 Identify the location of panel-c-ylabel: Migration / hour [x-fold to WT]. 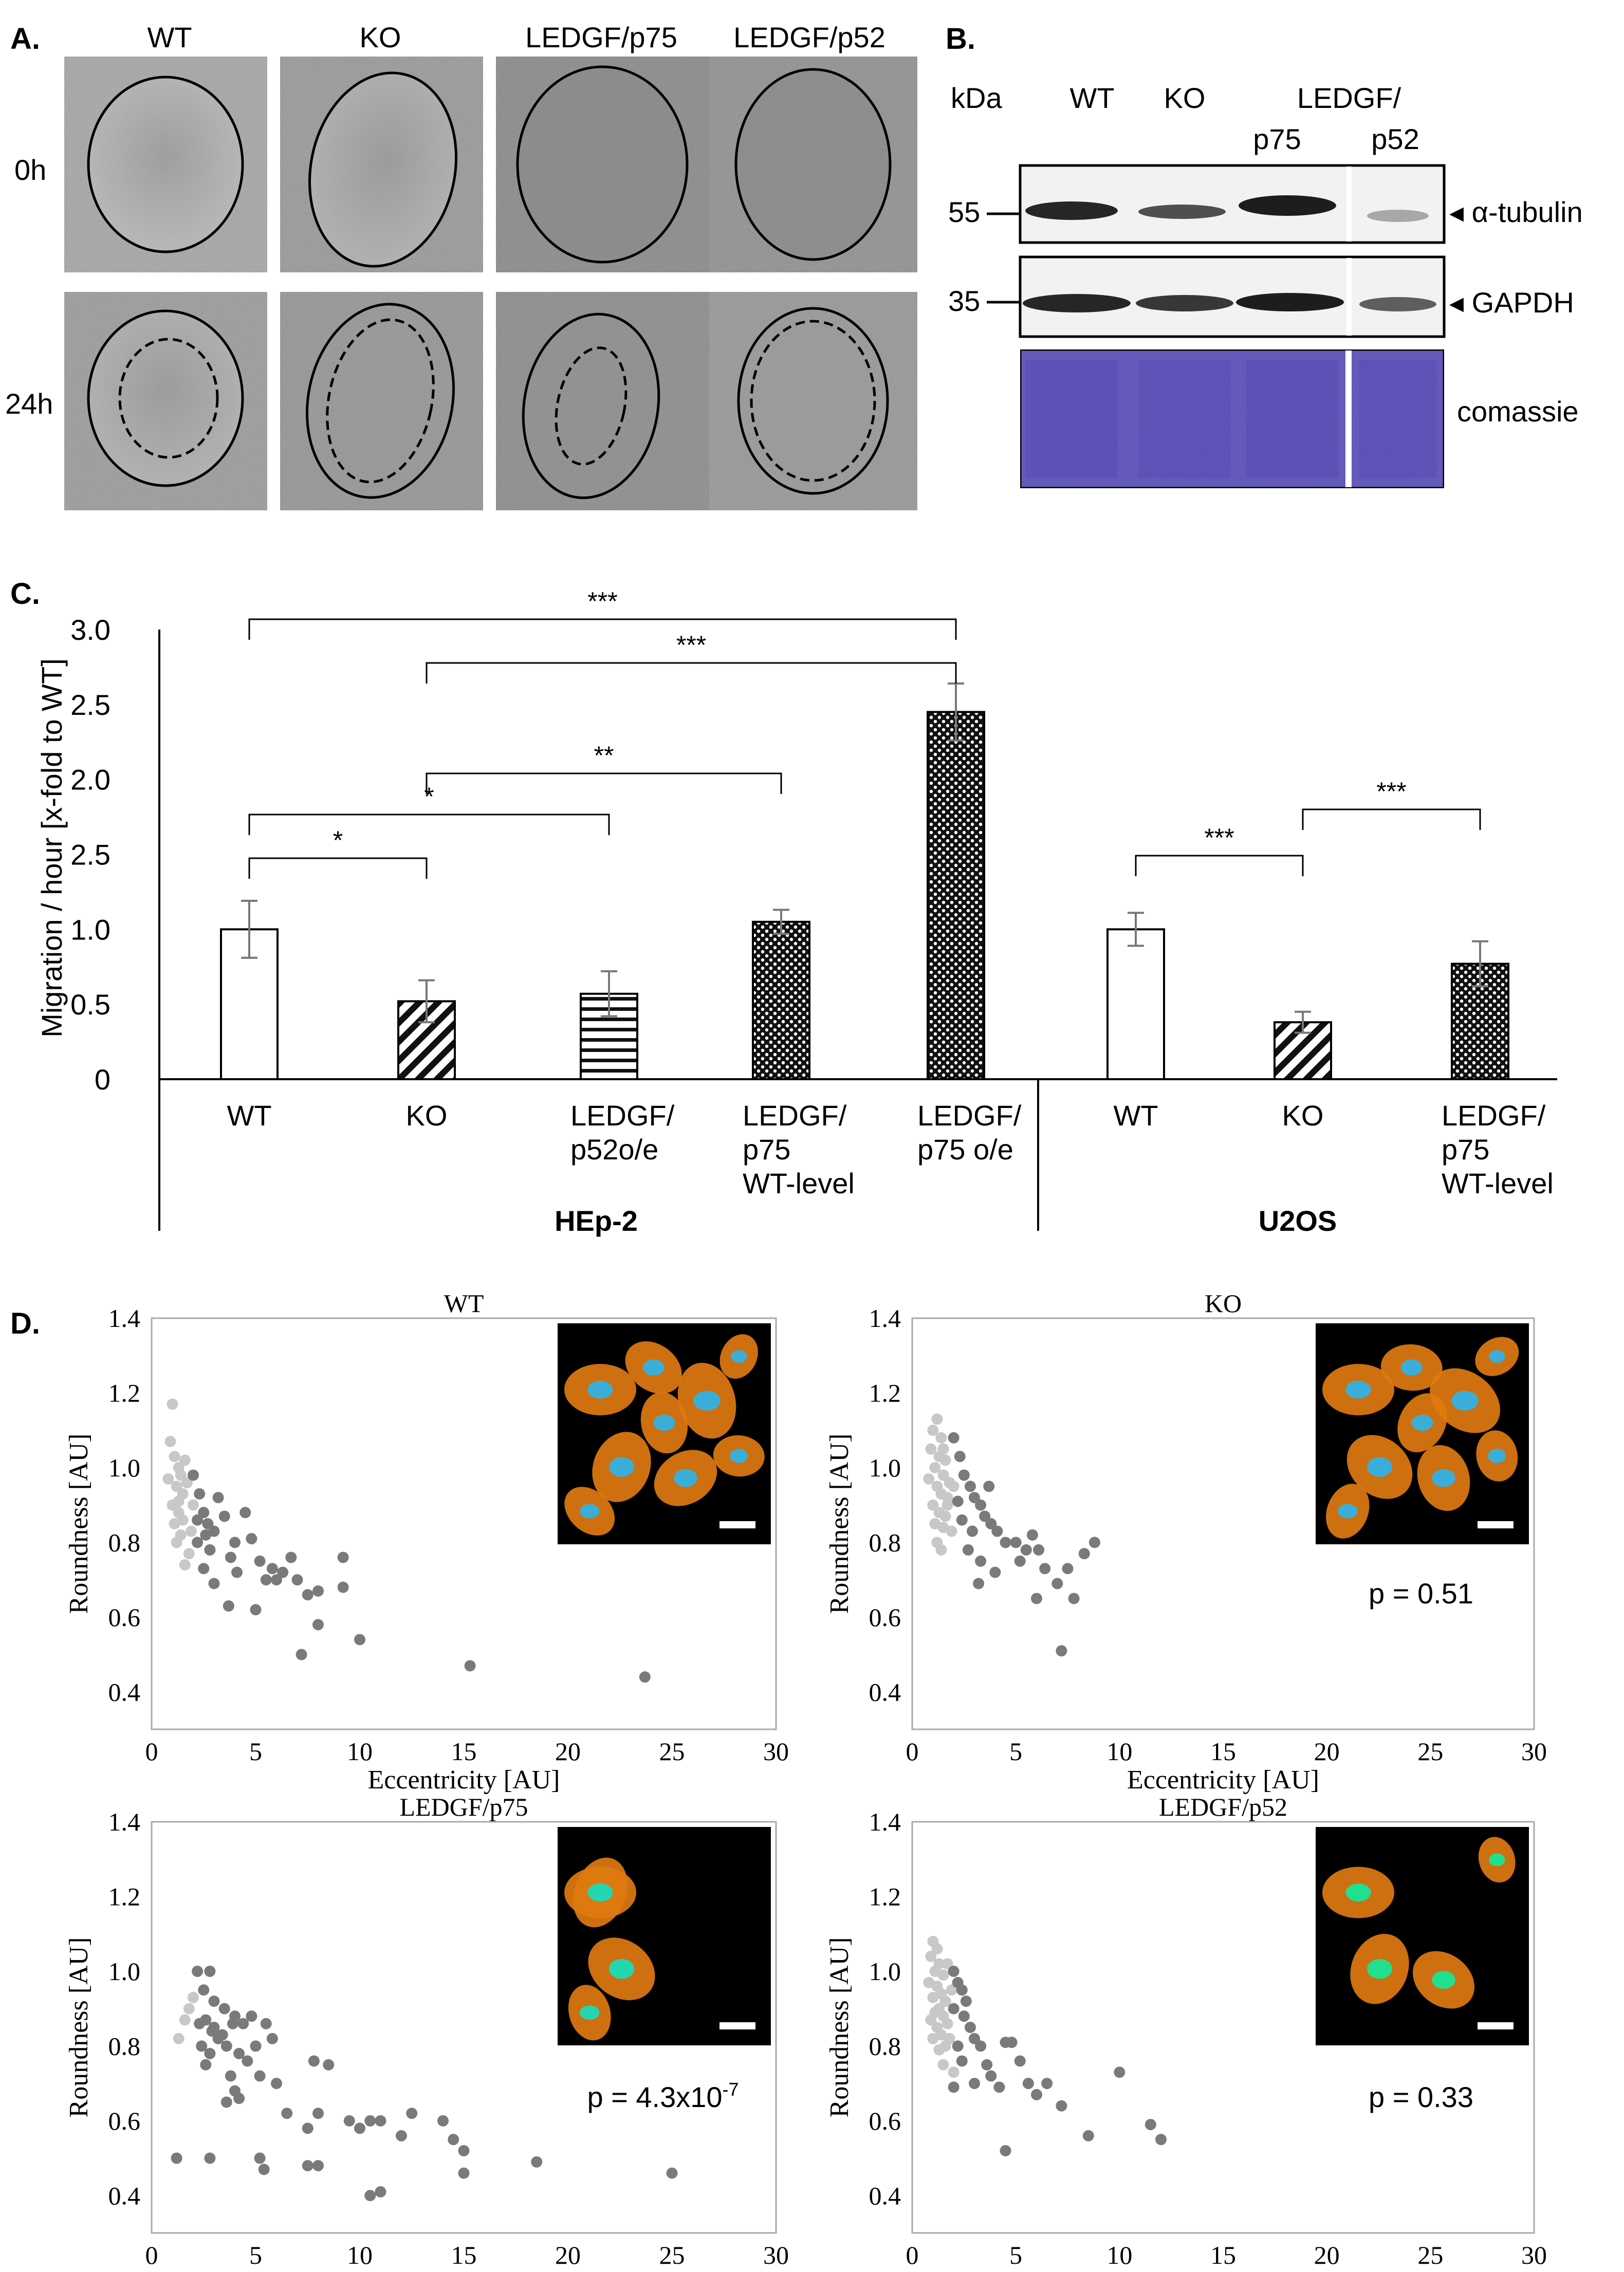
(51, 848).